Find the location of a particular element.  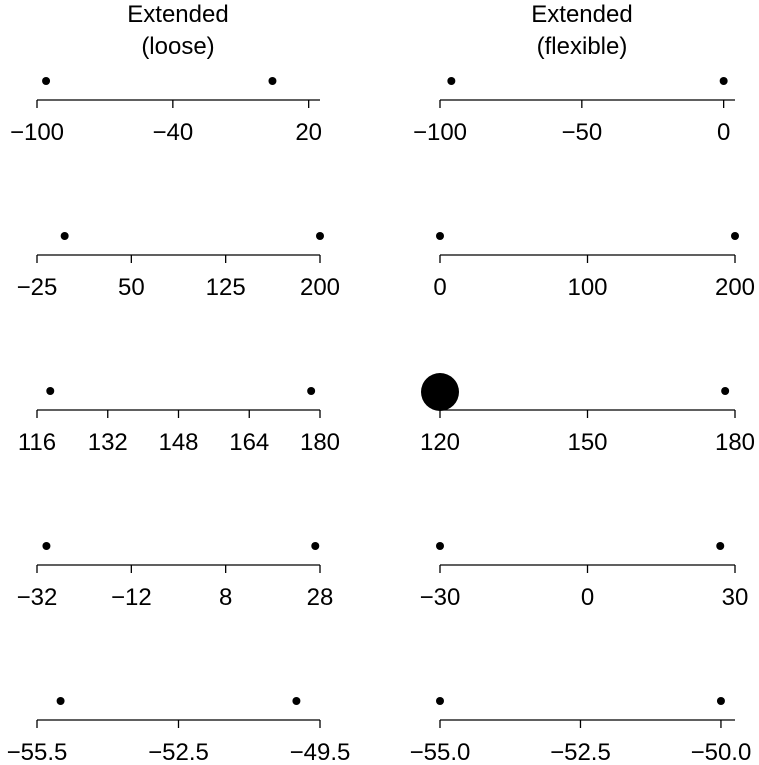

panel-c0-r0-tick-label-2: 20 is located at coordinates (308, 132).